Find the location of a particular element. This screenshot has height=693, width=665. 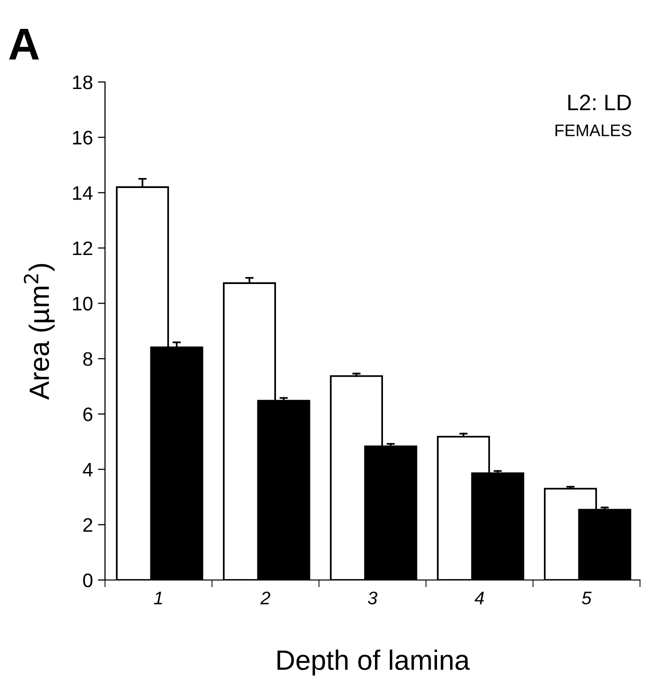

annotation: L2: LD is located at coordinates (599, 102).